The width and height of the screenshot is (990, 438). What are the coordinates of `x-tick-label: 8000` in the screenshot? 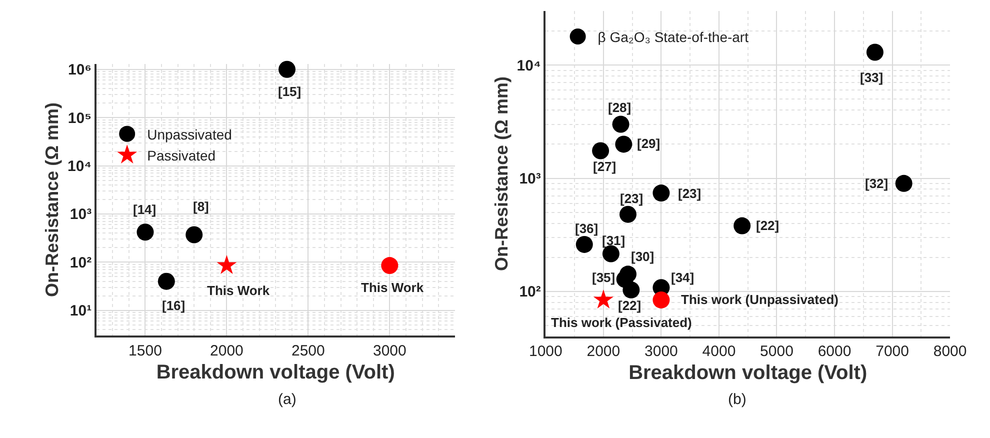 It's located at (950, 351).